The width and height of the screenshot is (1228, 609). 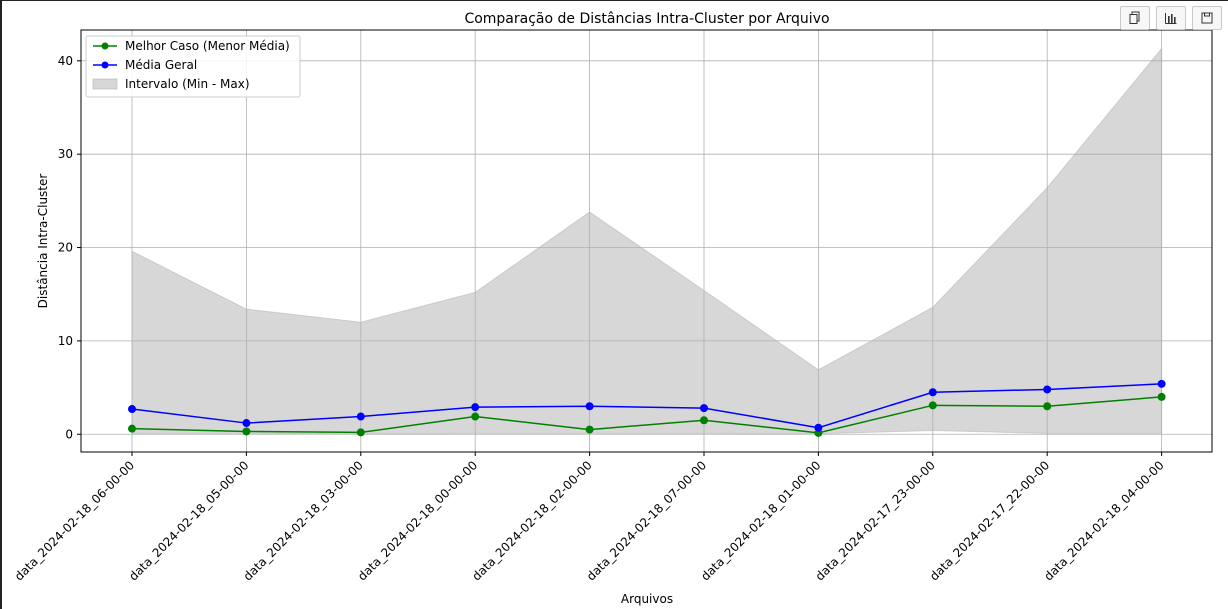 I want to click on legend-box, so click(x=193, y=66).